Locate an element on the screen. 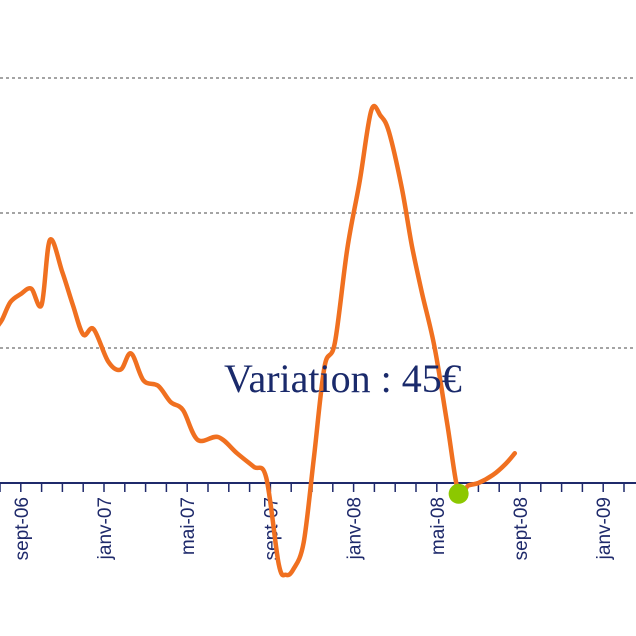 Image resolution: width=636 pixels, height=636 pixels. x-tick-label: janv-08 is located at coordinates (355, 528).